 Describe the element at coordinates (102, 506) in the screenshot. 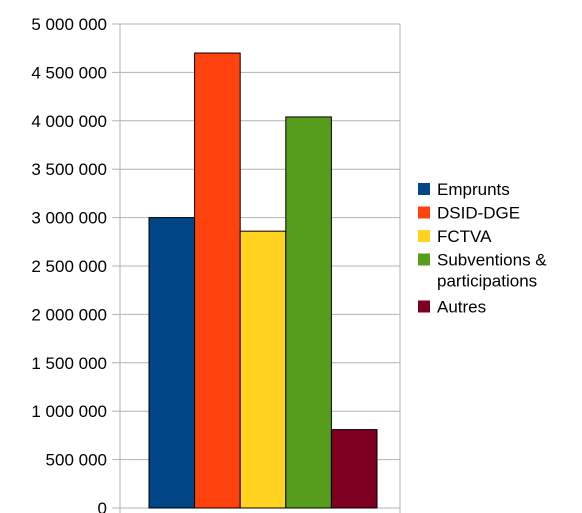

I see `y-tick-label: 0` at that location.